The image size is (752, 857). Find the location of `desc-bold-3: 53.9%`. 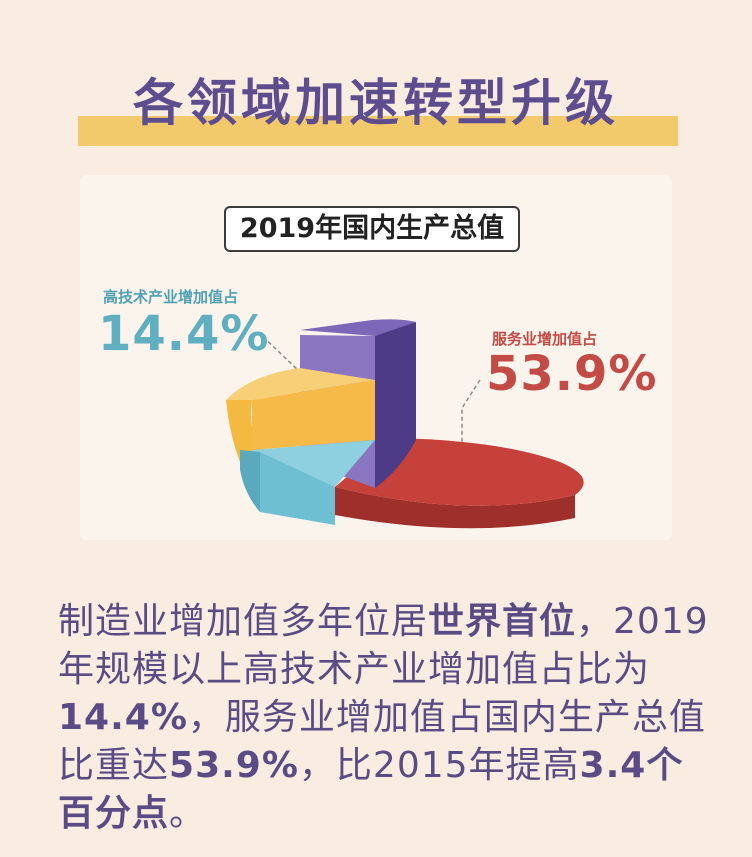

desc-bold-3: 53.9% is located at coordinates (234, 765).